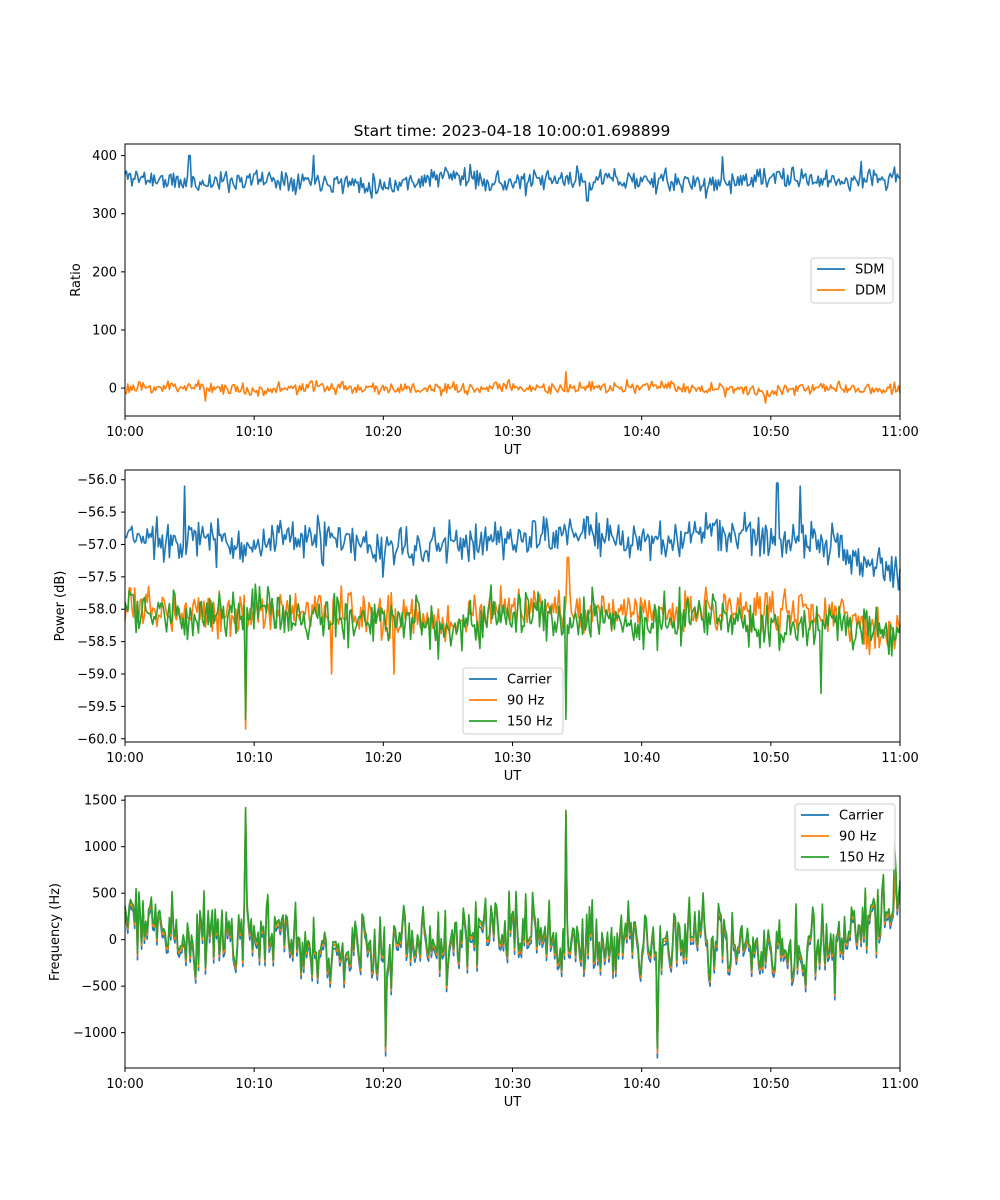 This screenshot has width=1000, height=1200. Describe the element at coordinates (55, 932) in the screenshot. I see `y-axis-label: Frequency (Hz)` at that location.